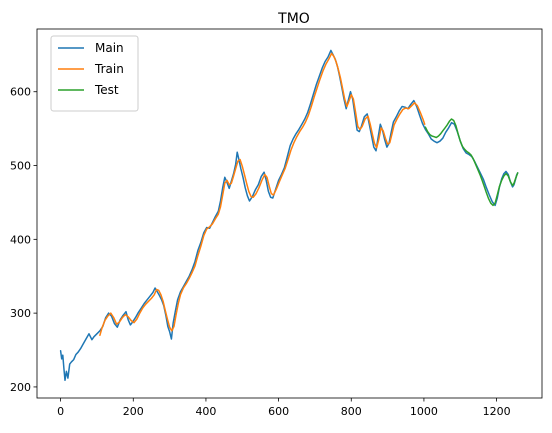 Image resolution: width=552 pixels, height=433 pixels. Describe the element at coordinates (109, 48) in the screenshot. I see `legend-label-main: Main` at that location.